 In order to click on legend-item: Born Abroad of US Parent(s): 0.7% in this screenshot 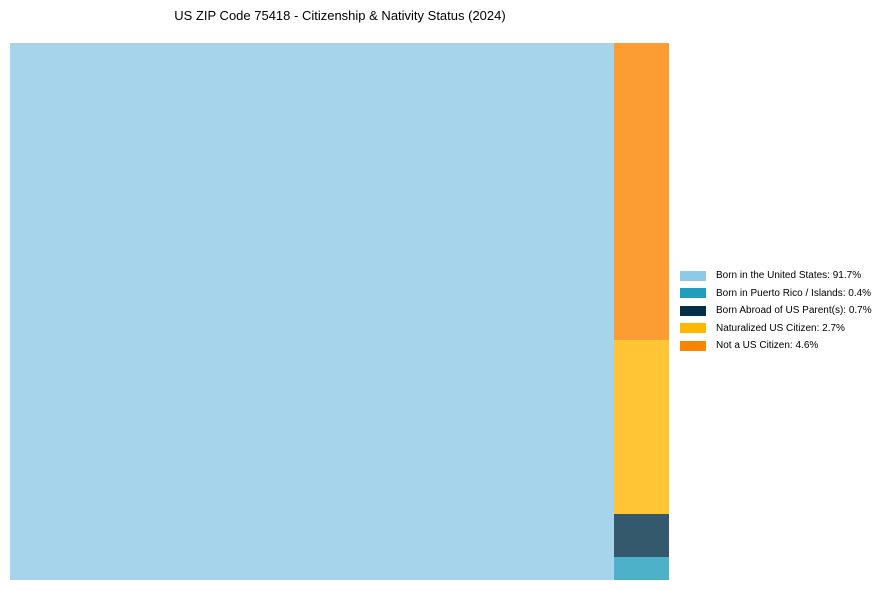, I will do `click(776, 311)`.